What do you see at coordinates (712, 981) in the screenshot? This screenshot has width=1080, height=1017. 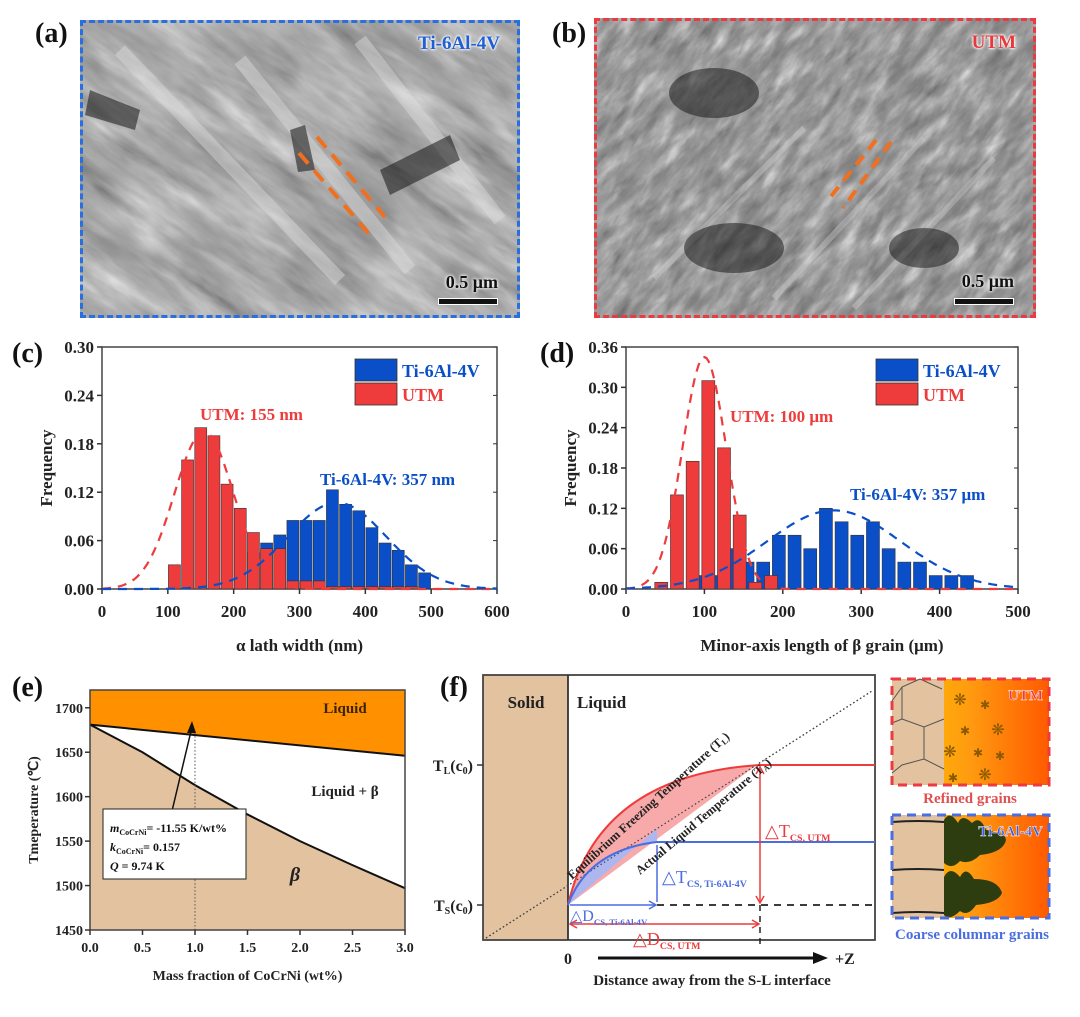 I see `x-axis-title: Distance away from the S-L interface` at bounding box center [712, 981].